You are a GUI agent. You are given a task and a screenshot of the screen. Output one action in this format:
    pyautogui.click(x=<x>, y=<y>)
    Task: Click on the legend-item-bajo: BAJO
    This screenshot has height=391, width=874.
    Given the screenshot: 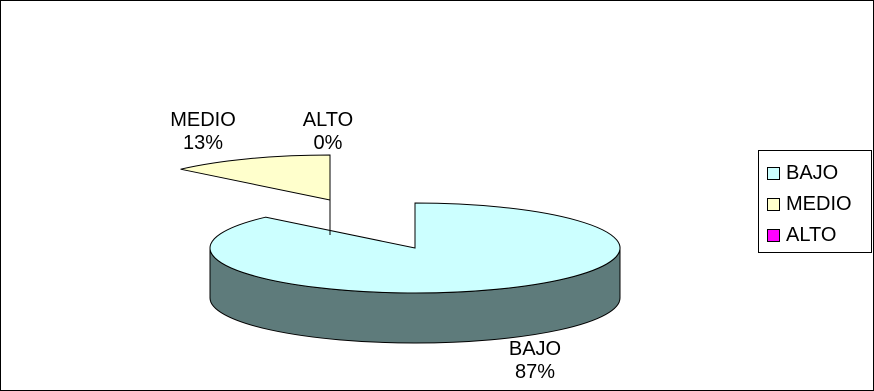 What is the action you would take?
    pyautogui.click(x=802, y=173)
    